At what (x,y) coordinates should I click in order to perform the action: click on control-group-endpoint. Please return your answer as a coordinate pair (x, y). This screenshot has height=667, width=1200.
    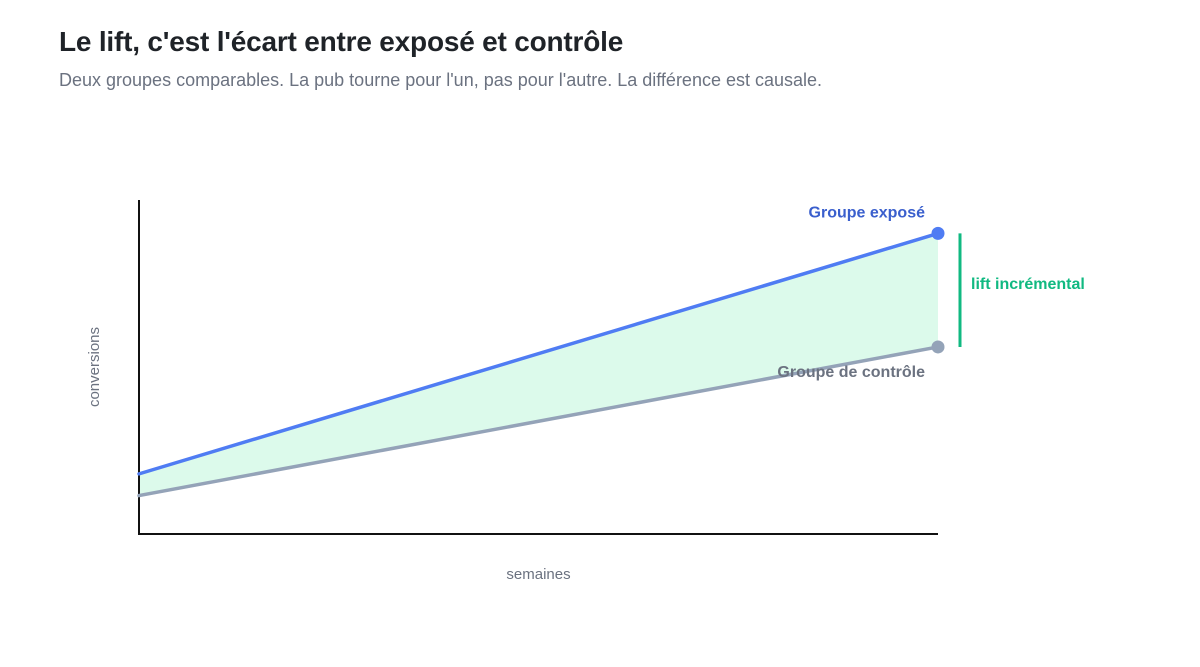
    Looking at the image, I should click on (938, 347).